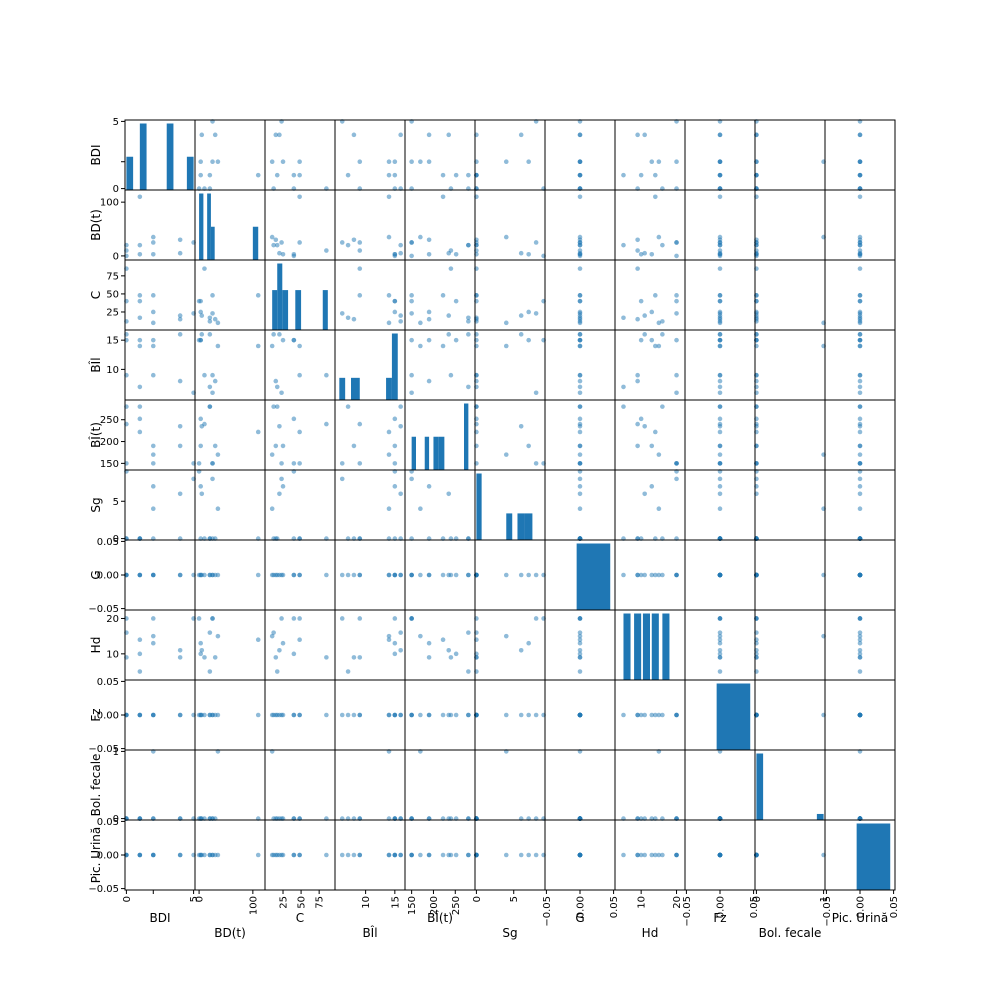 The width and height of the screenshot is (1000, 1000). What do you see at coordinates (109, 464) in the screenshot?
I see `y-tick-label: 150` at bounding box center [109, 464].